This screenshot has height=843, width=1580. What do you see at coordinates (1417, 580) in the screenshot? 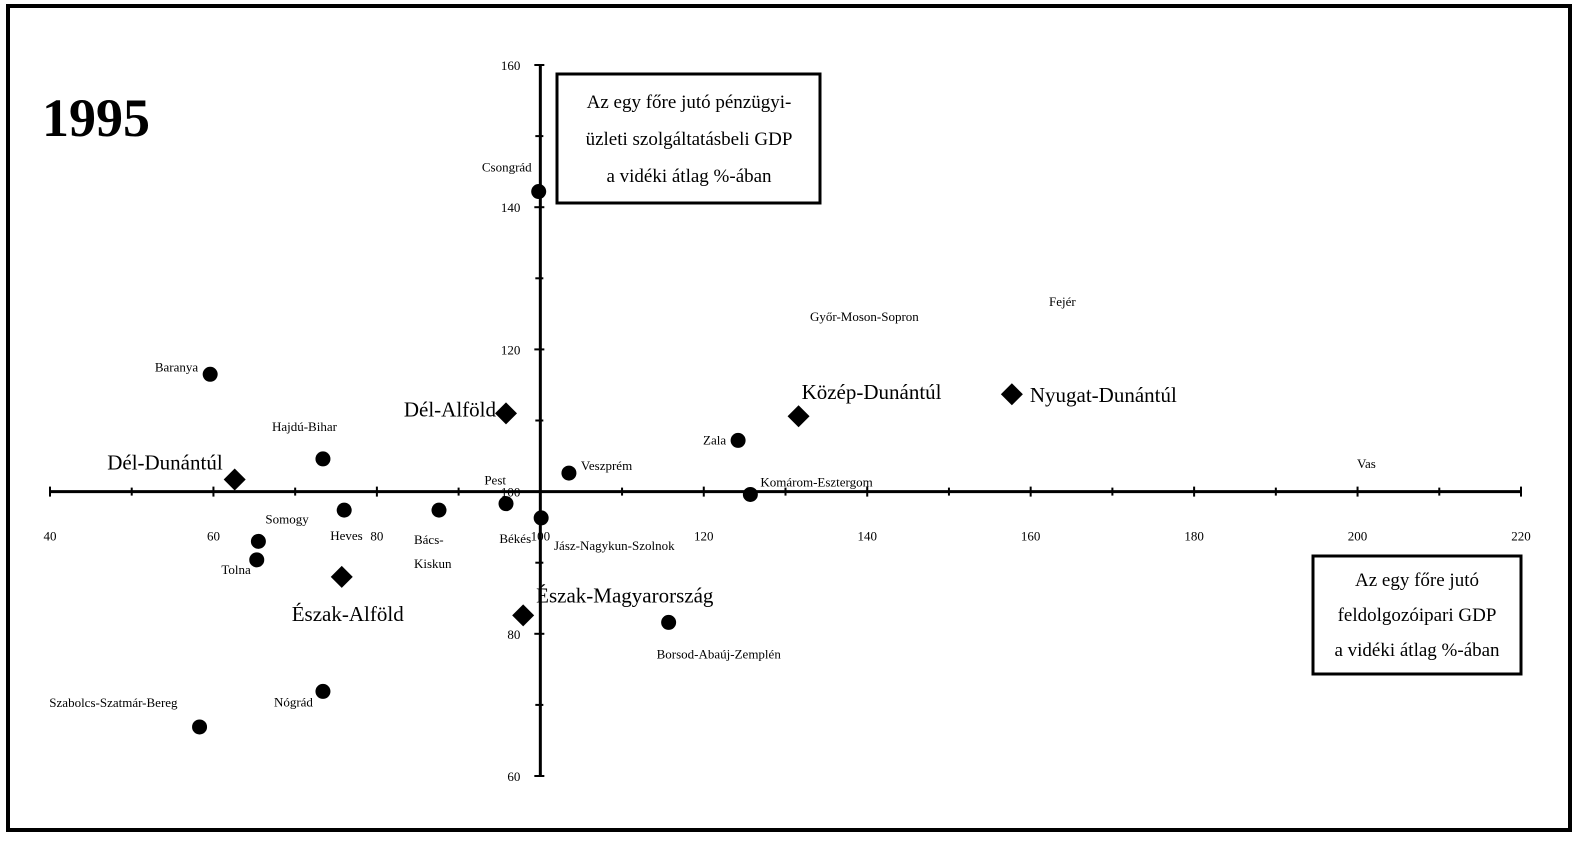
I see `x-axis-title-line-1: Az egy főre jutó` at bounding box center [1417, 580].